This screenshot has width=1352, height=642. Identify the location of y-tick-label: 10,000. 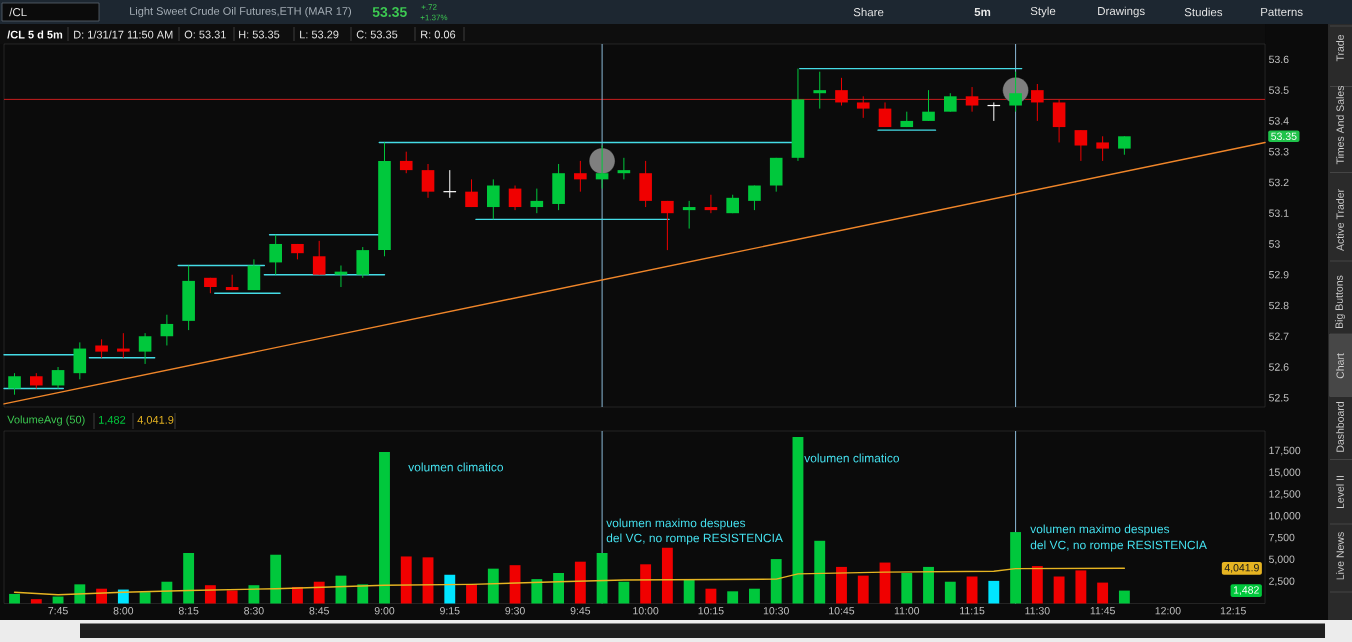
(1285, 516).